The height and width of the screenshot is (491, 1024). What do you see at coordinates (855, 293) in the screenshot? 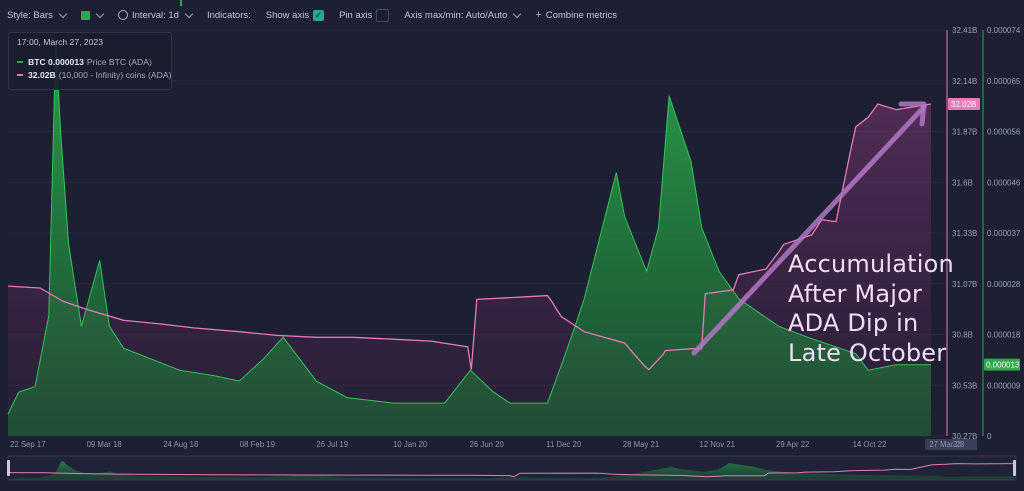
I see `annotation-line: After Major` at bounding box center [855, 293].